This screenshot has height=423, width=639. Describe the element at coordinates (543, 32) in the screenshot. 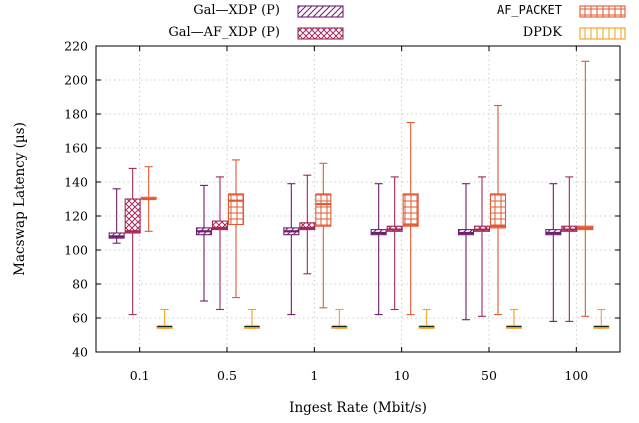

I see `legend-label-3: DPDK` at that location.